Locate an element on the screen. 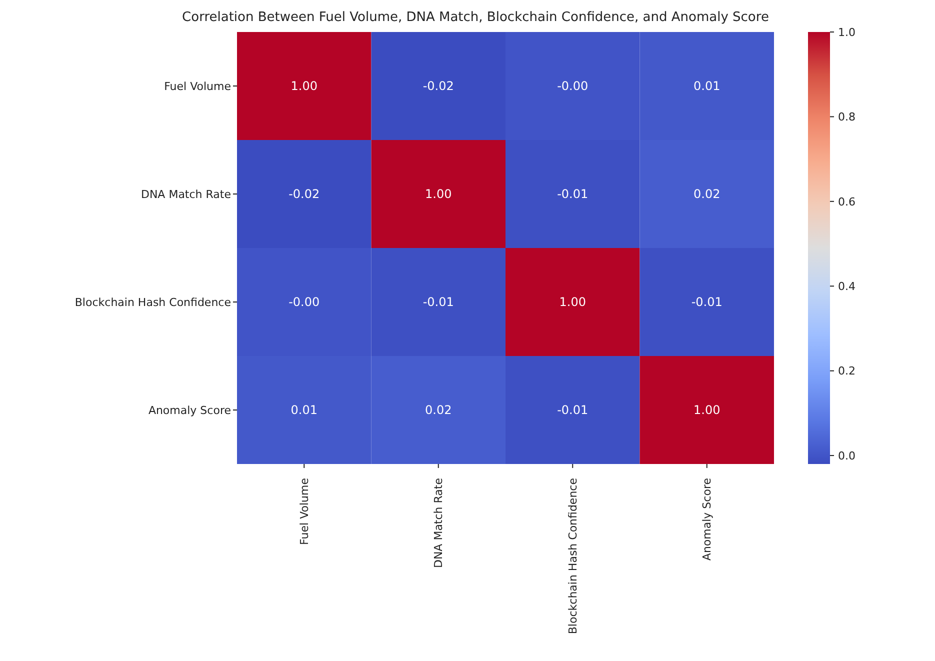  x-tick-label: Fuel Volume is located at coordinates (304, 511).